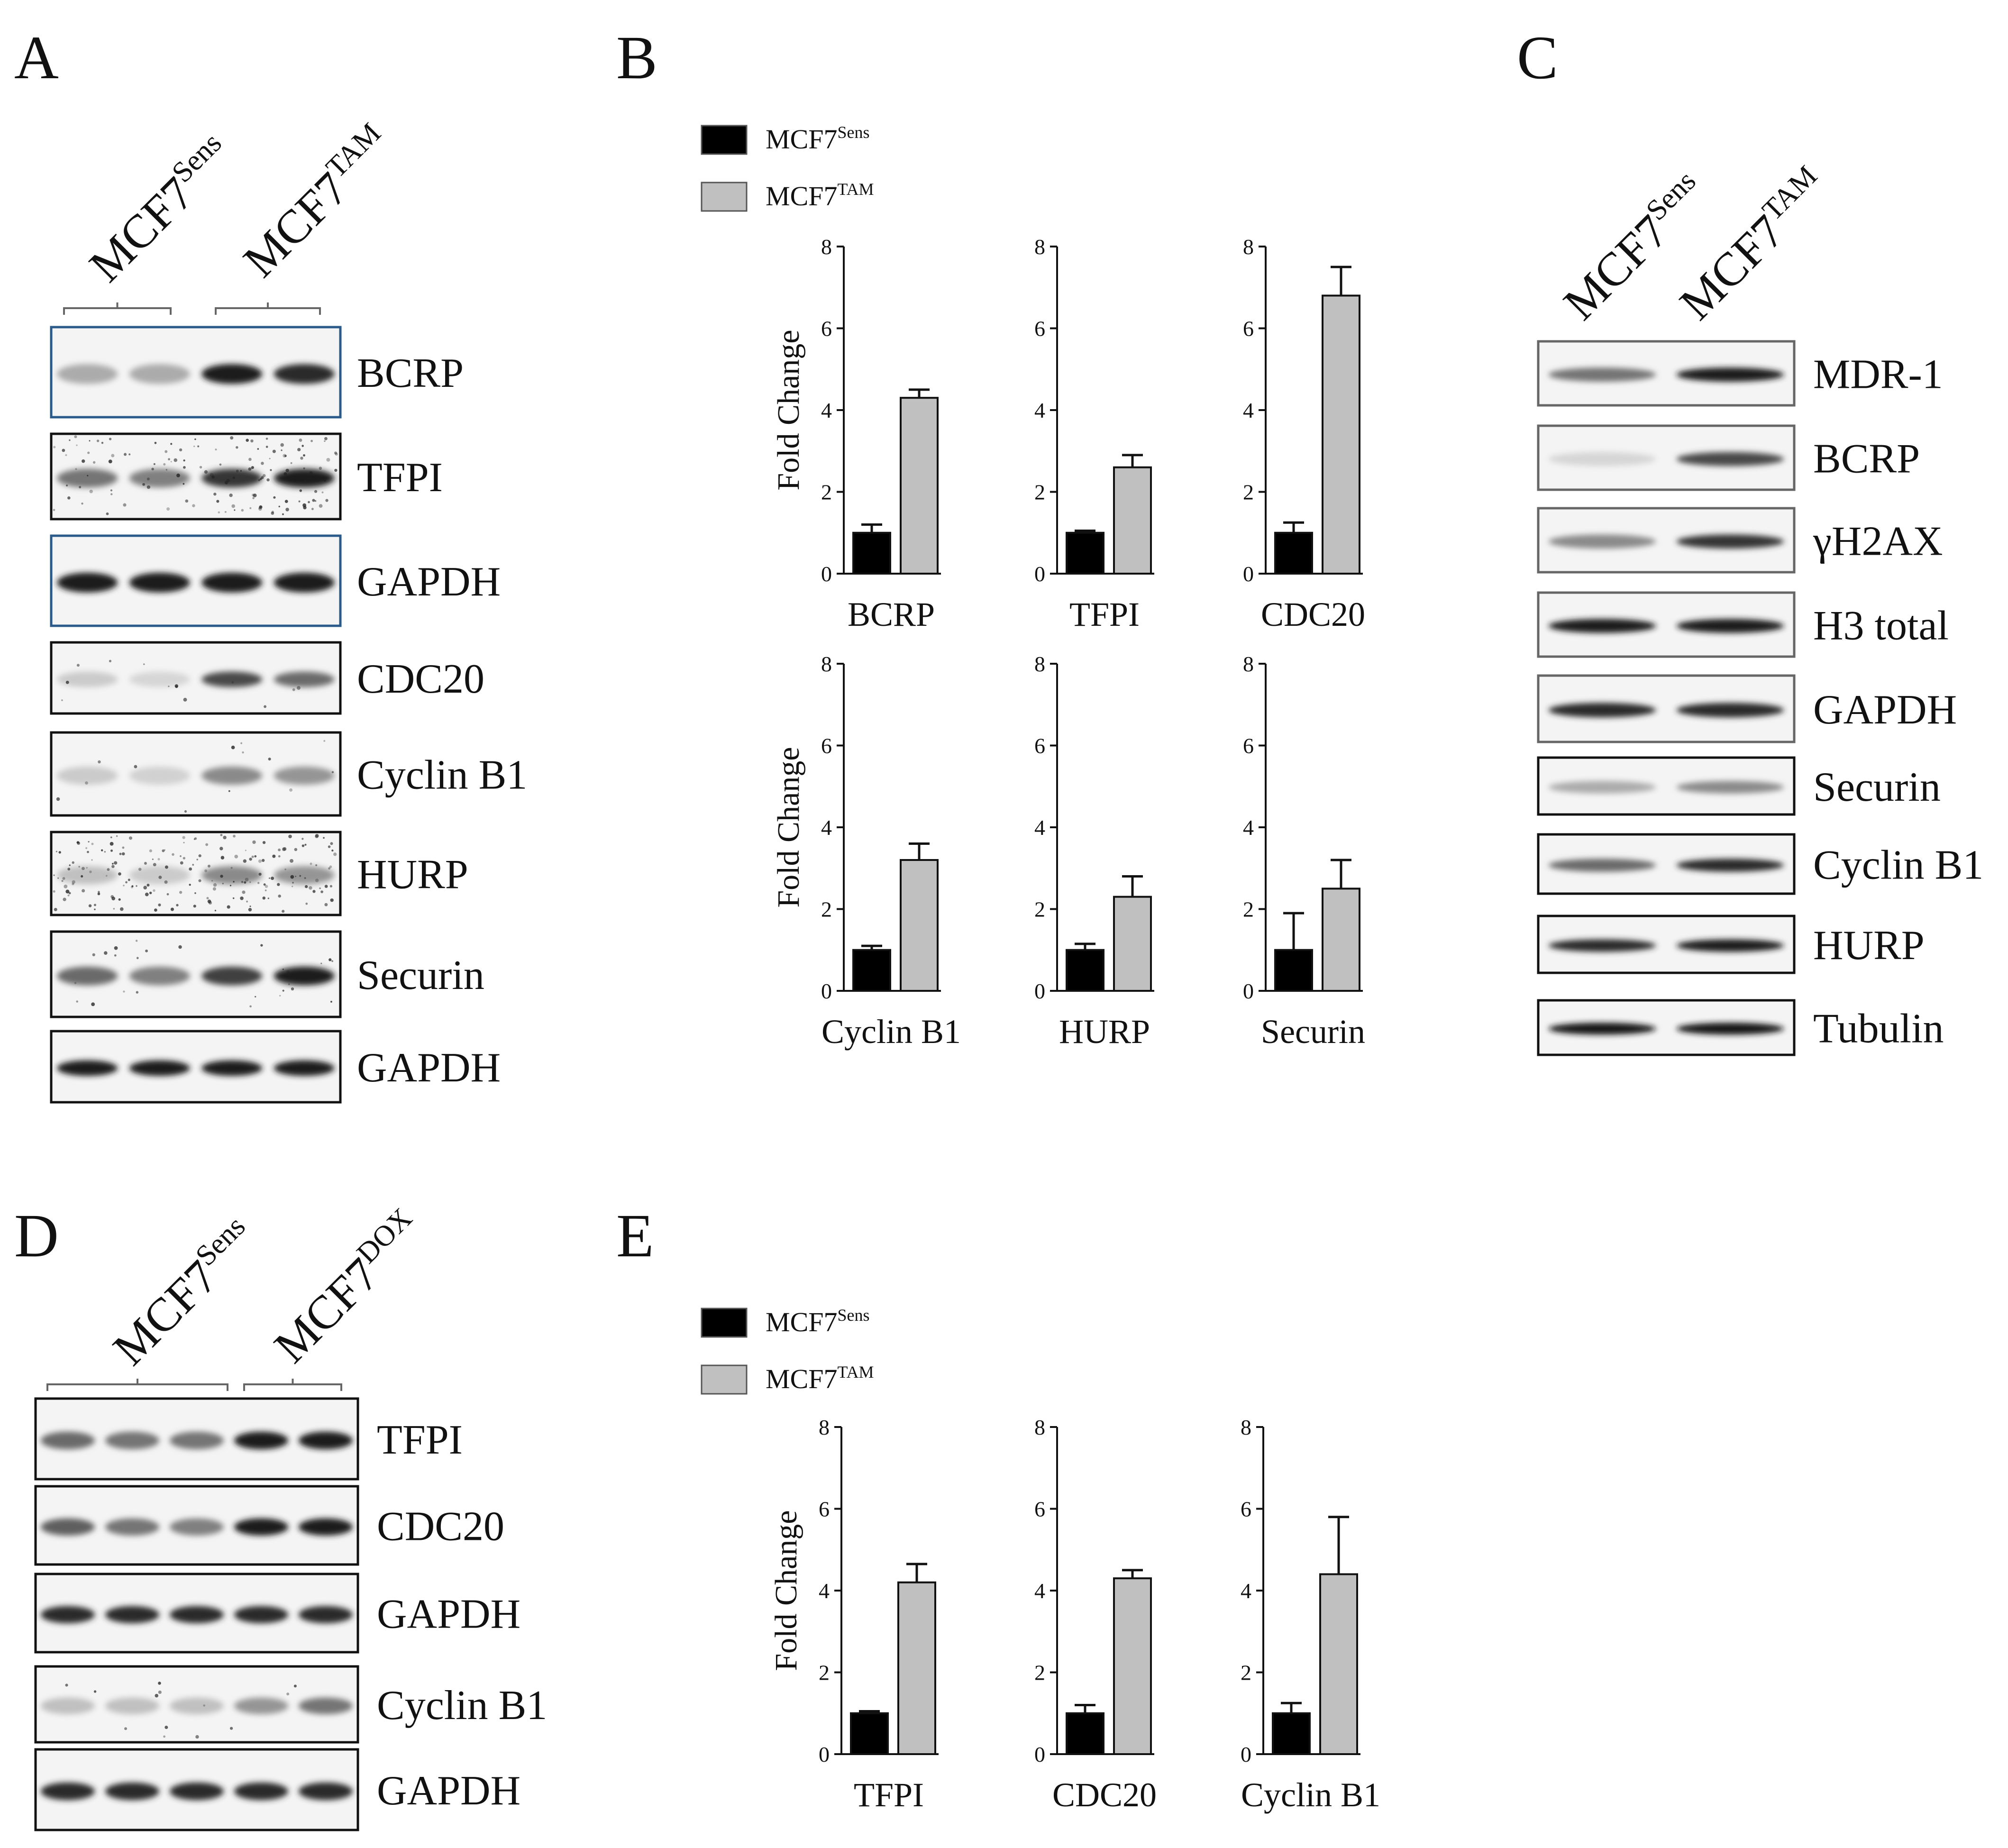  Describe the element at coordinates (824, 1754) in the screenshot. I see `y-tick-label-6-0: 0` at that location.